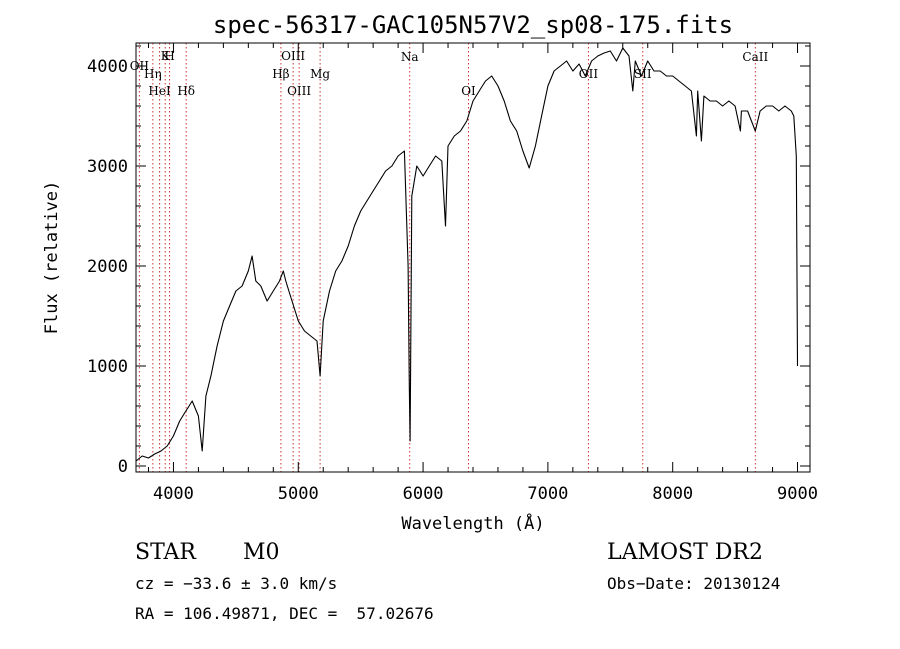 This screenshot has height=649, width=900. I want to click on line-label-10: Na, so click(410, 57).